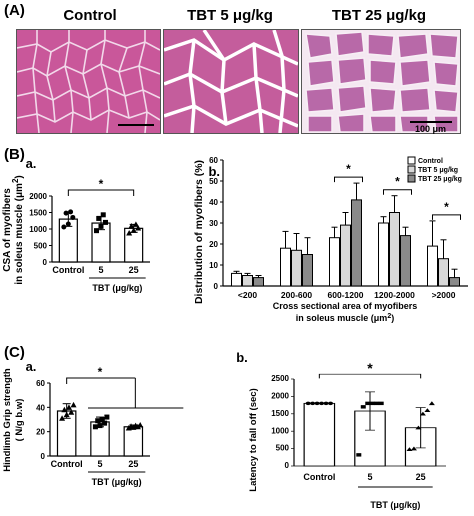  Describe the element at coordinates (230, 15) in the screenshot. I see `micrograph-title-tbt5: TBT 5 μg/kg` at that location.